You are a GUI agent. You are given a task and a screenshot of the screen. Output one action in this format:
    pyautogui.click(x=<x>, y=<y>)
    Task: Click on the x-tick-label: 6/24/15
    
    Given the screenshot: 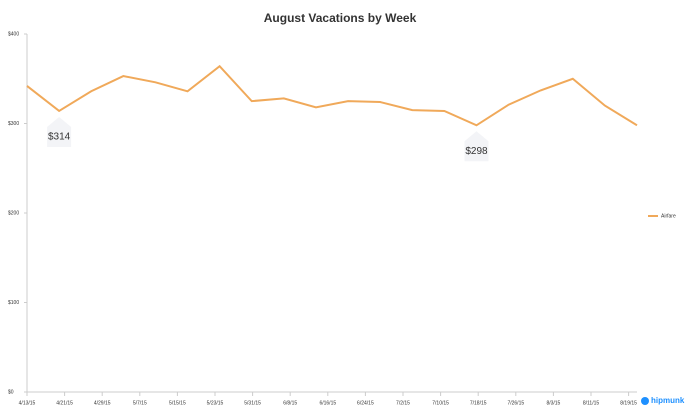 What is the action you would take?
    pyautogui.click(x=365, y=403)
    